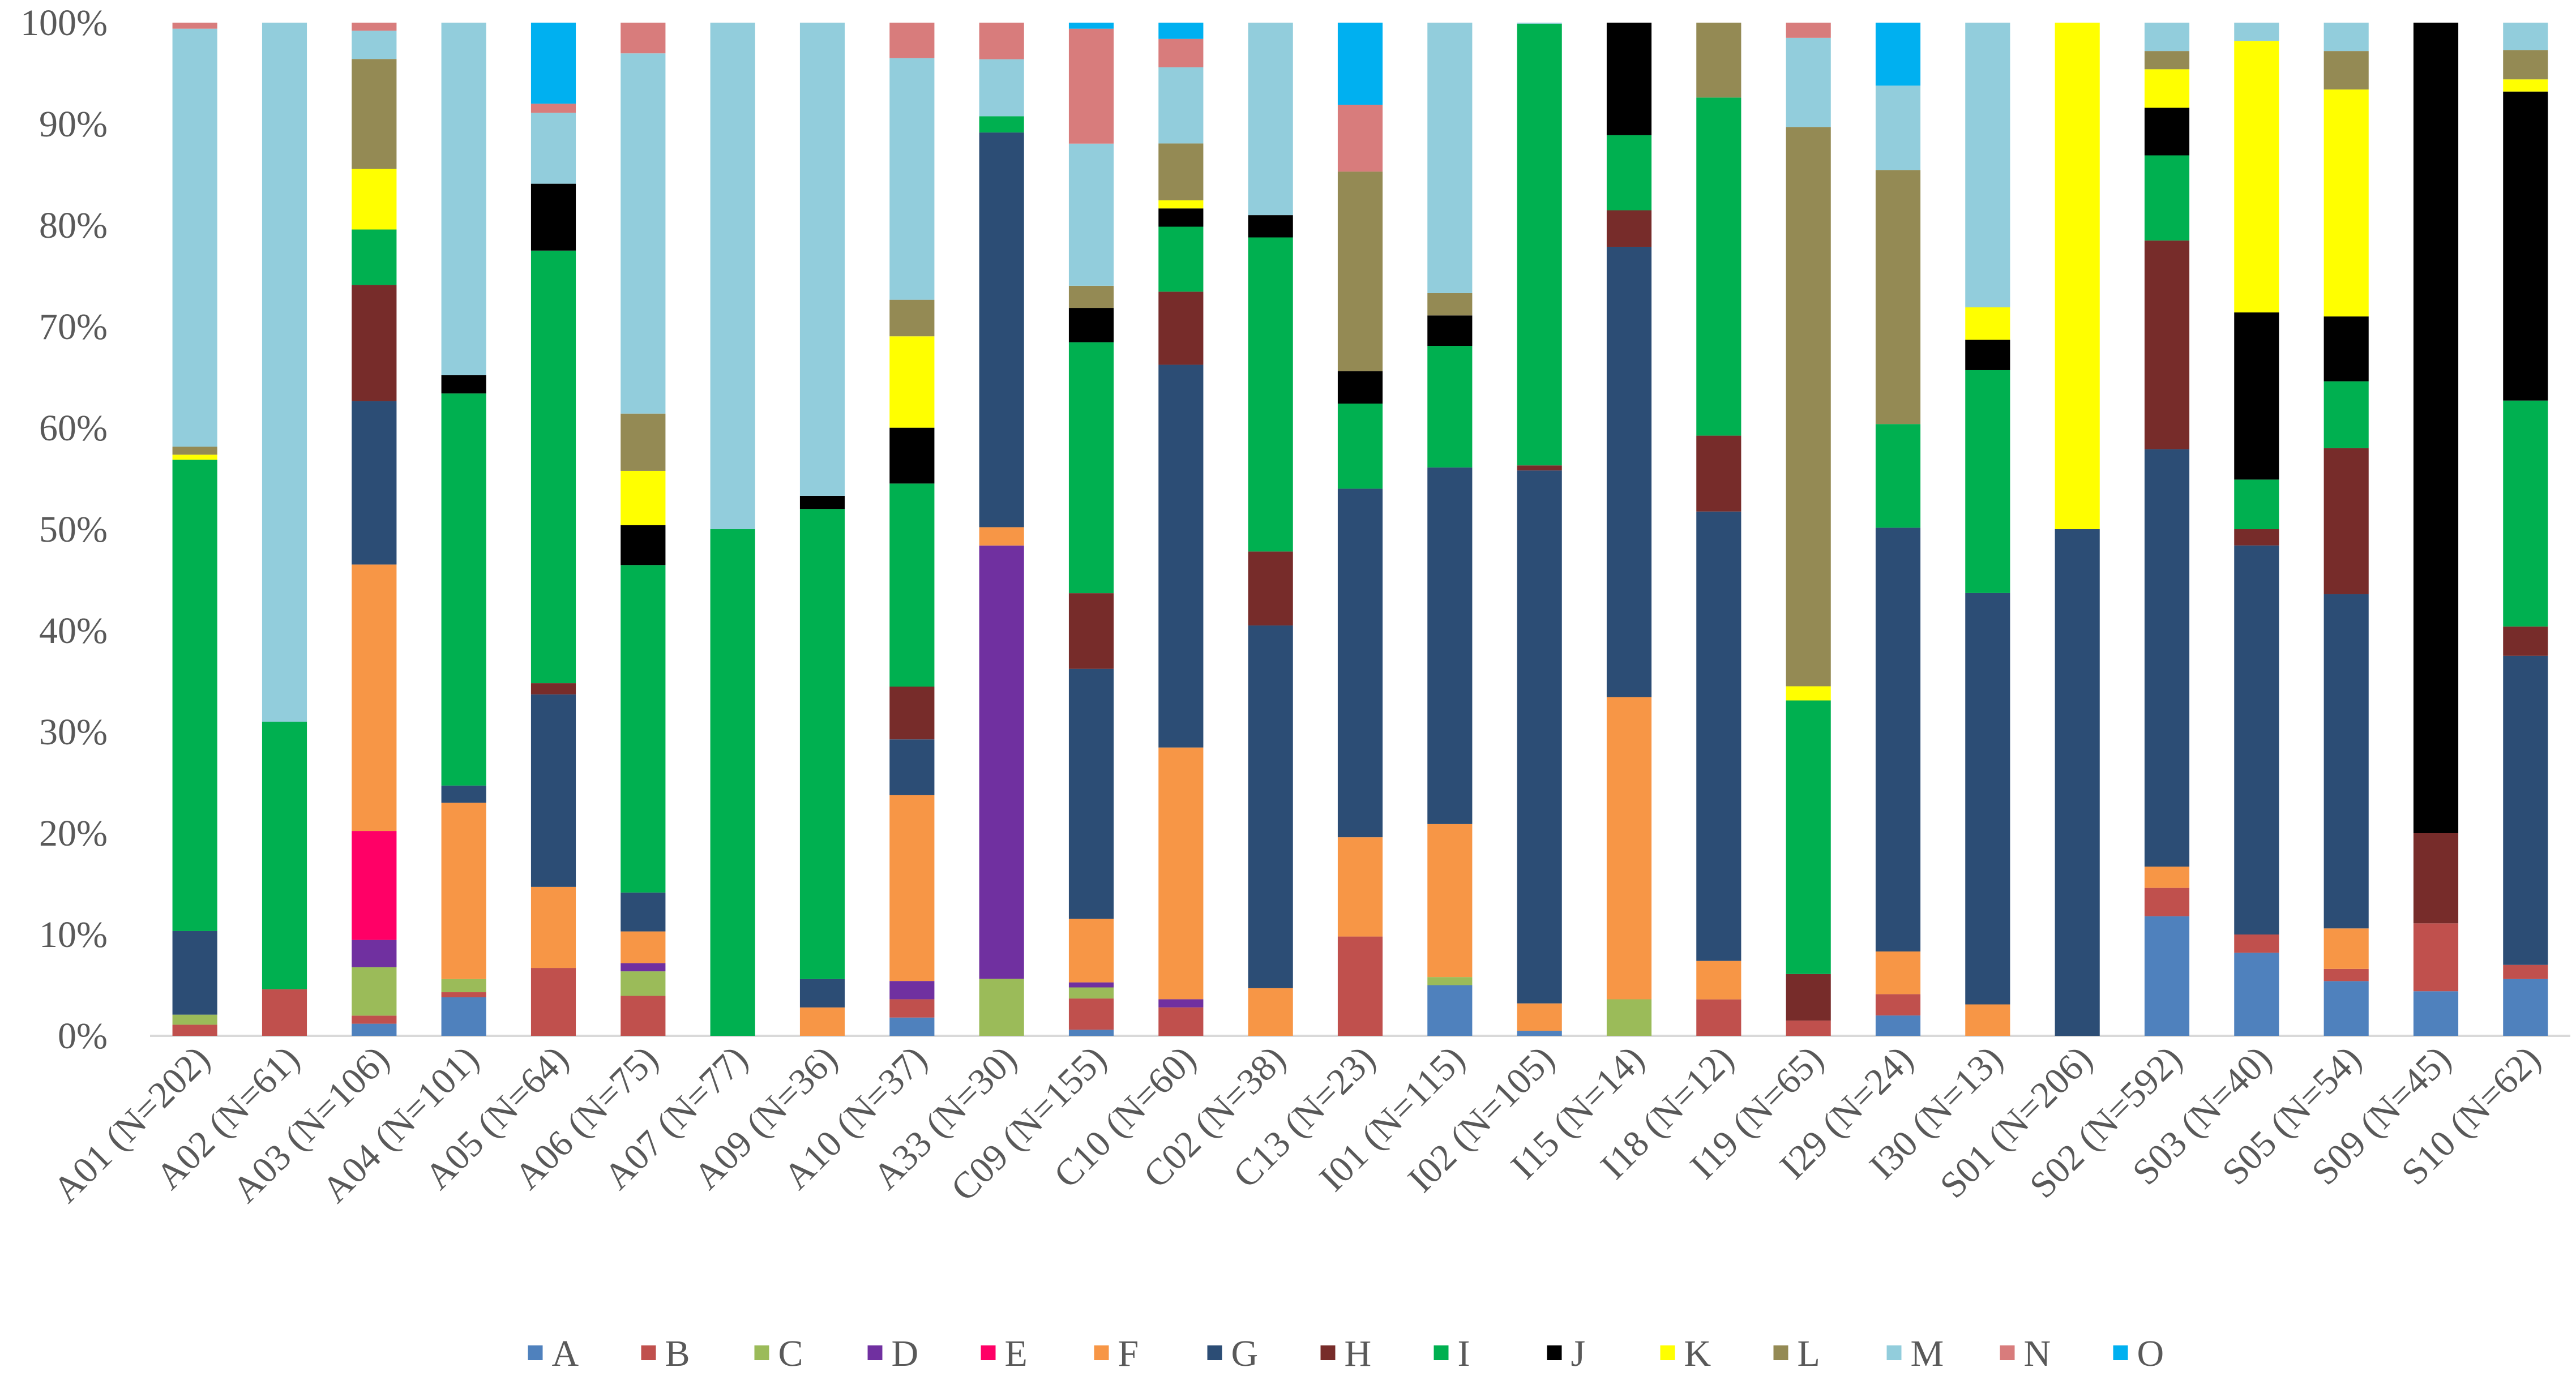  Describe the element at coordinates (1578, 1353) in the screenshot. I see `legend-label: J` at that location.